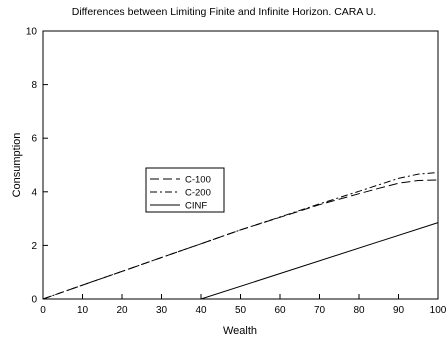 This screenshot has height=341, width=448. Describe the element at coordinates (198, 193) in the screenshot. I see `legend-label-c-200: C-200` at that location.